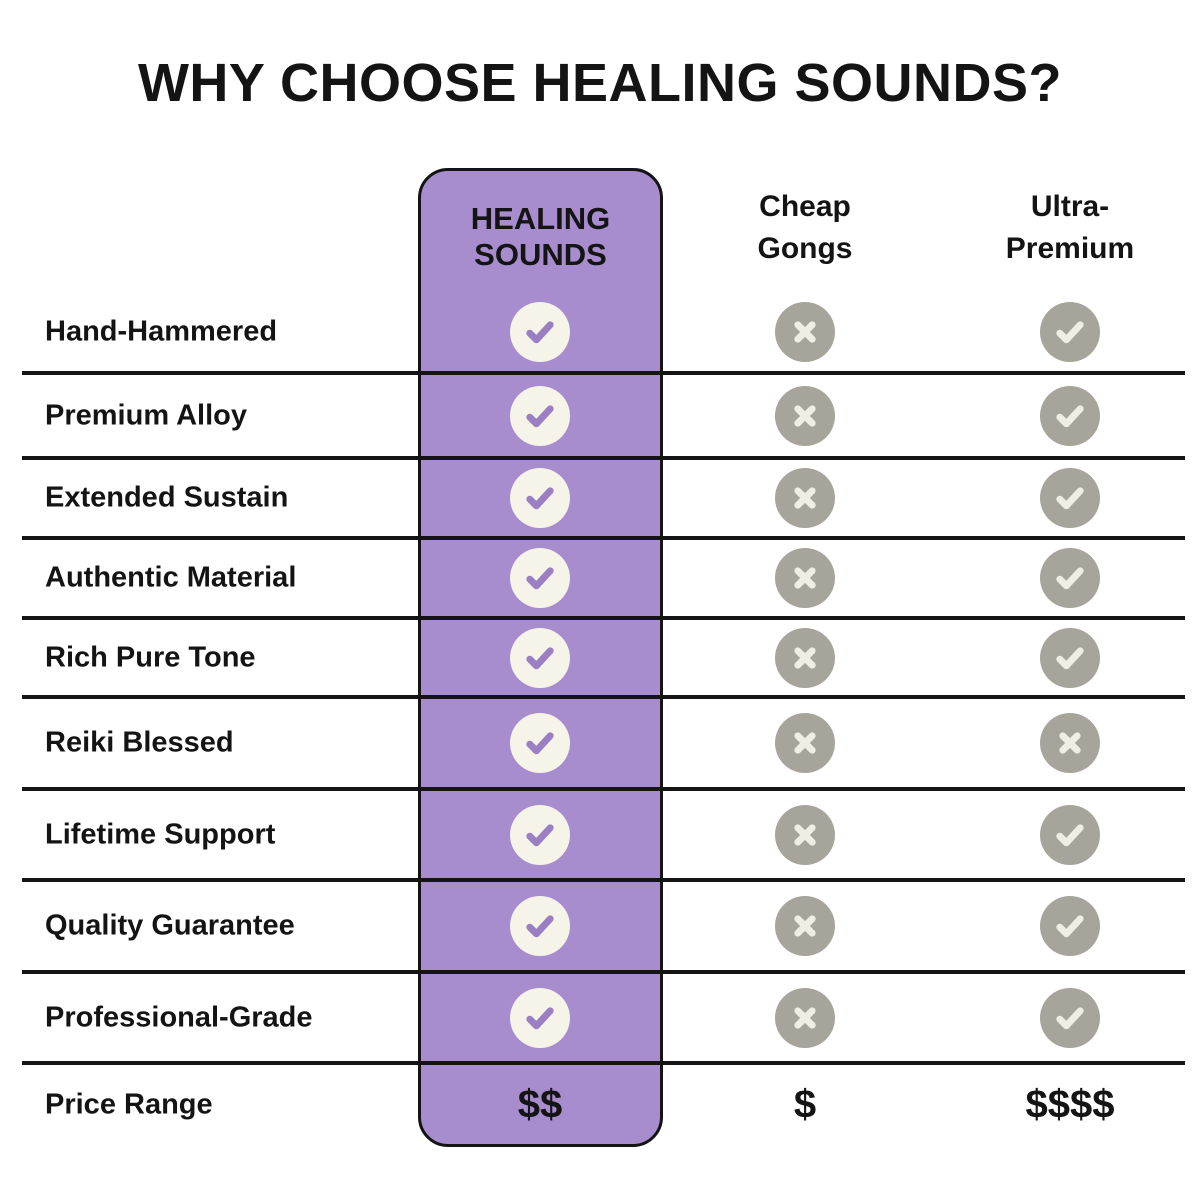  I want to click on feature-label: Premium Alloy, so click(146, 415).